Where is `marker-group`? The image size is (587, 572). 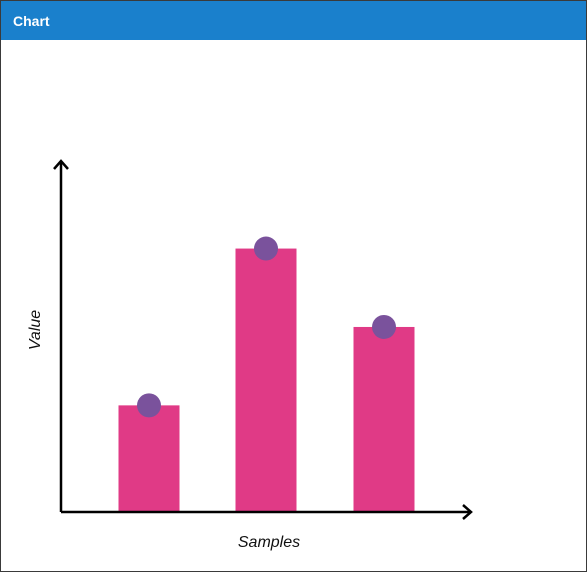 marker-group is located at coordinates (266, 327).